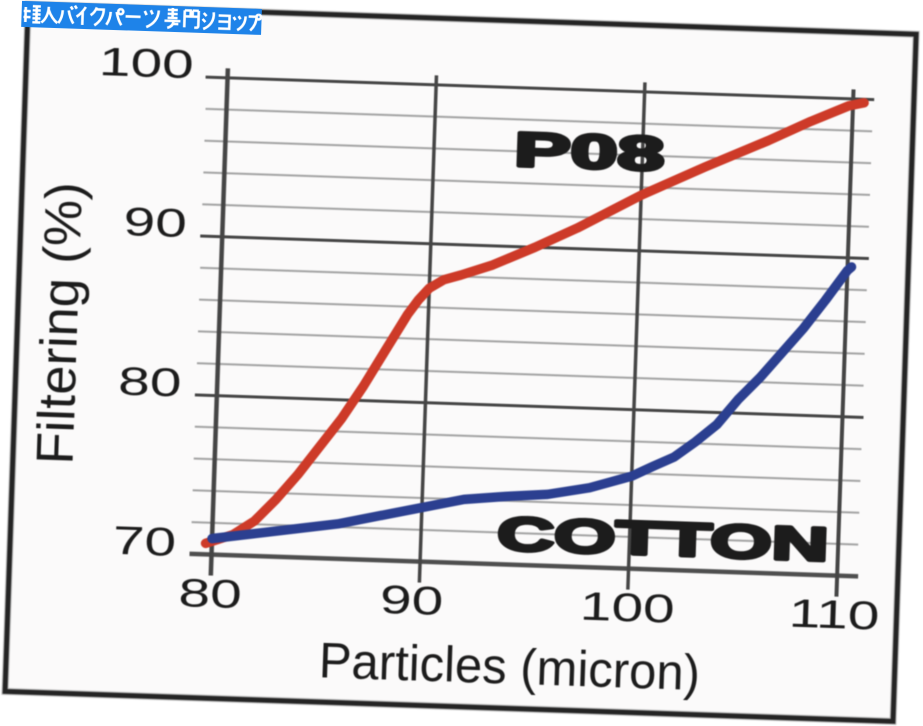 This screenshot has height=726, width=923. What do you see at coordinates (509, 667) in the screenshot?
I see `svg-text: Particles (micron)` at bounding box center [509, 667].